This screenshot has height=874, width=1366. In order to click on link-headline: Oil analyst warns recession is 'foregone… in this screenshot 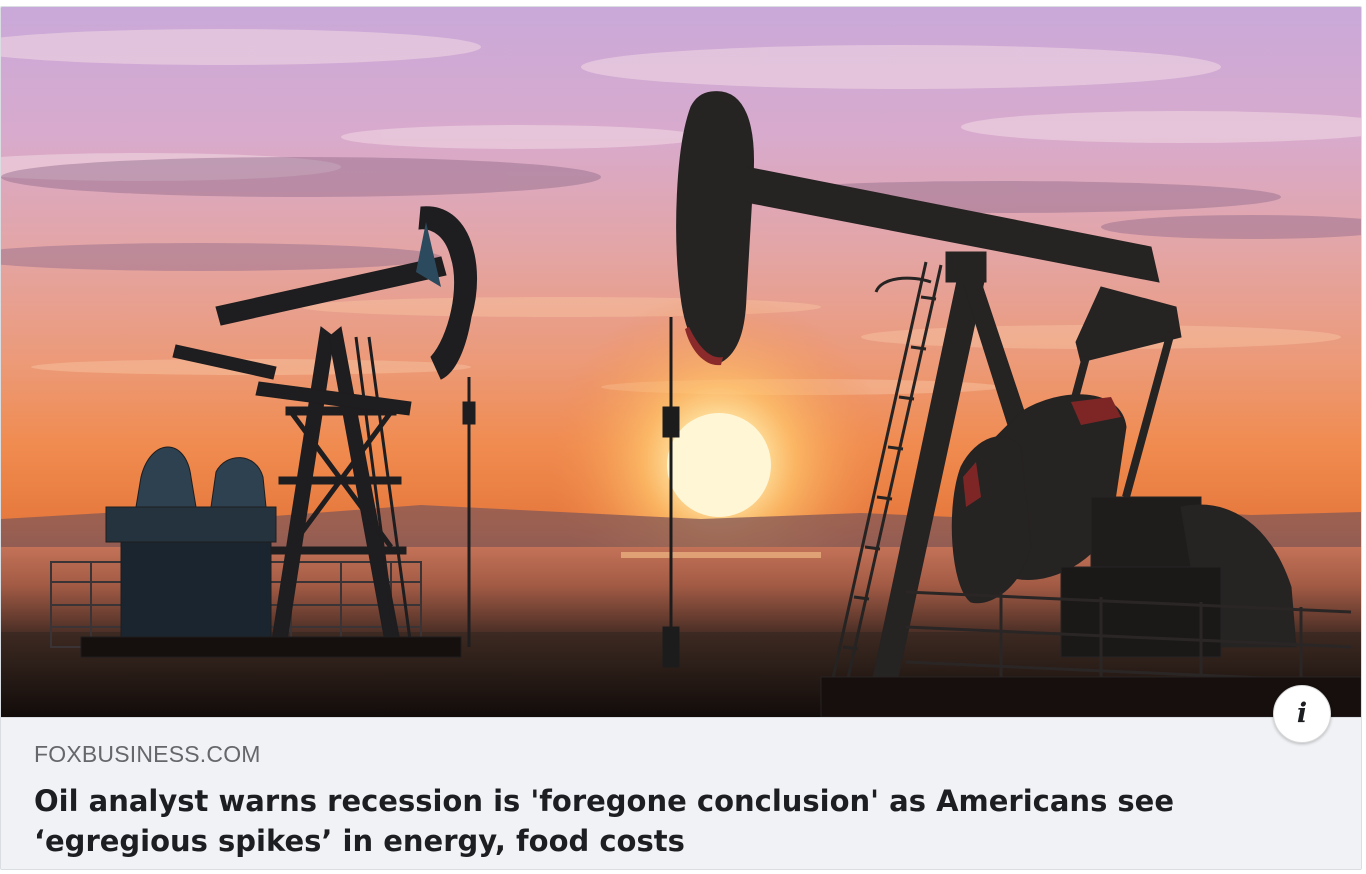, I will do `click(604, 821)`.